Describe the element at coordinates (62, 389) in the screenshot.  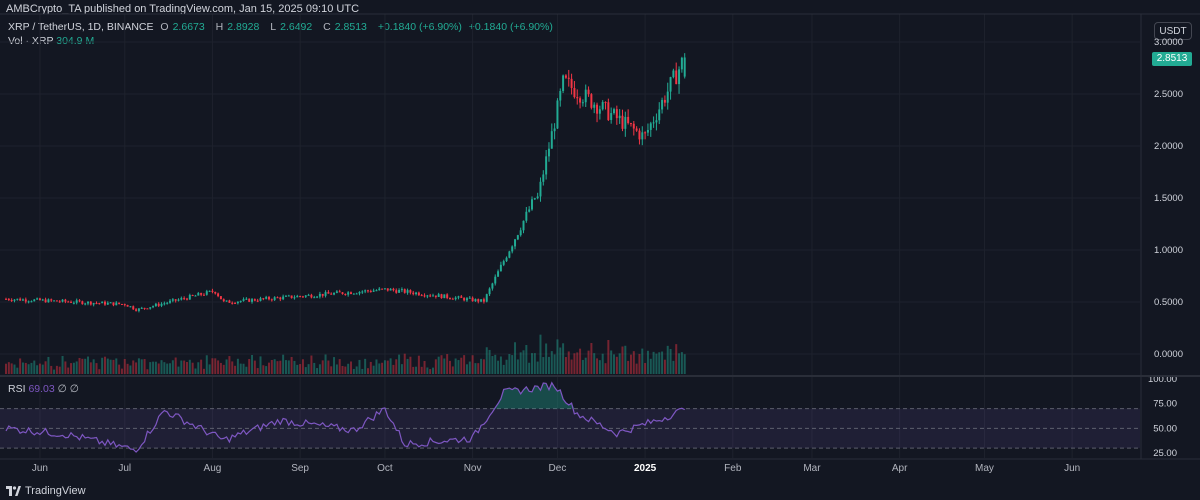
I see `rsi-extra-1: ∅` at that location.